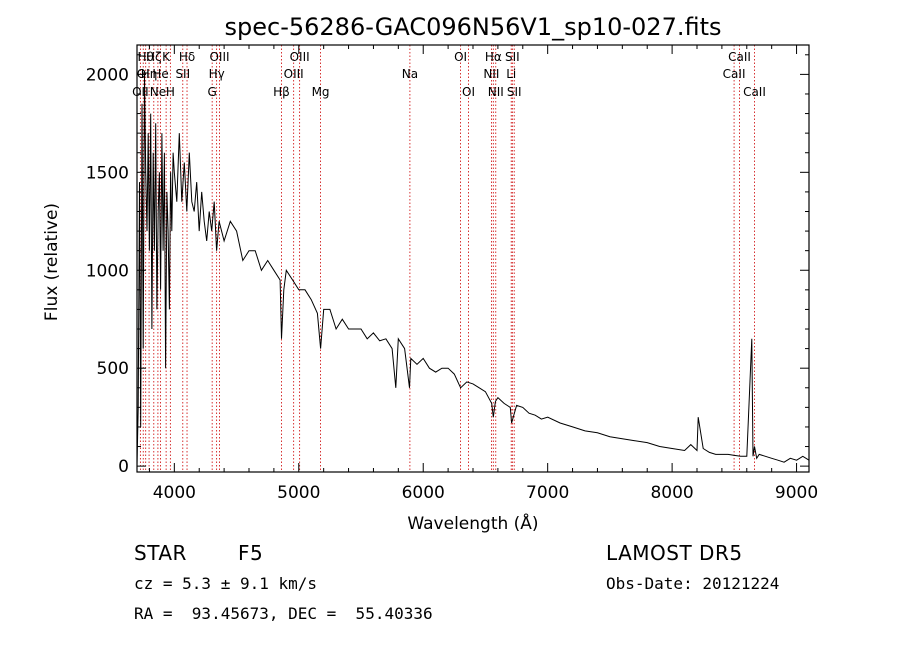  I want to click on line-label-7: K, so click(166, 57).